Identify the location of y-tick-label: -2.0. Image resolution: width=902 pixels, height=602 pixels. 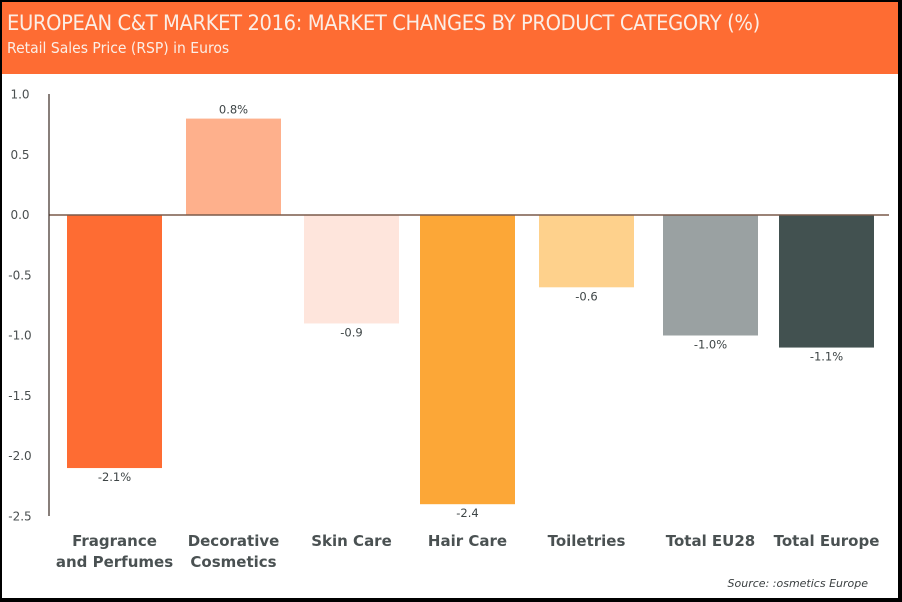
(19, 456).